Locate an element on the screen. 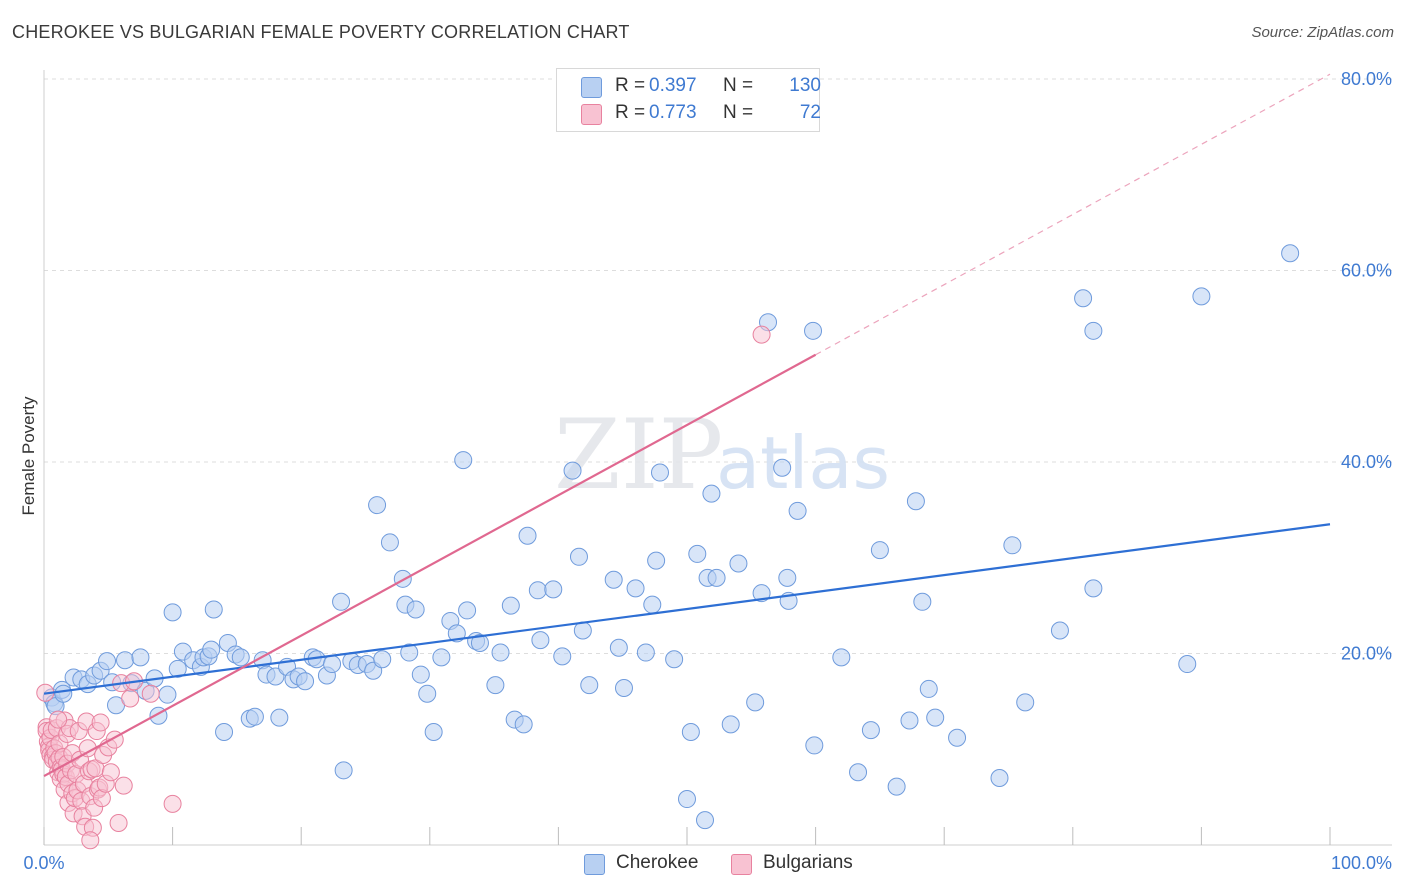 This screenshot has height=892, width=1406. y-tick-label-60: 60.0% is located at coordinates (1366, 271).